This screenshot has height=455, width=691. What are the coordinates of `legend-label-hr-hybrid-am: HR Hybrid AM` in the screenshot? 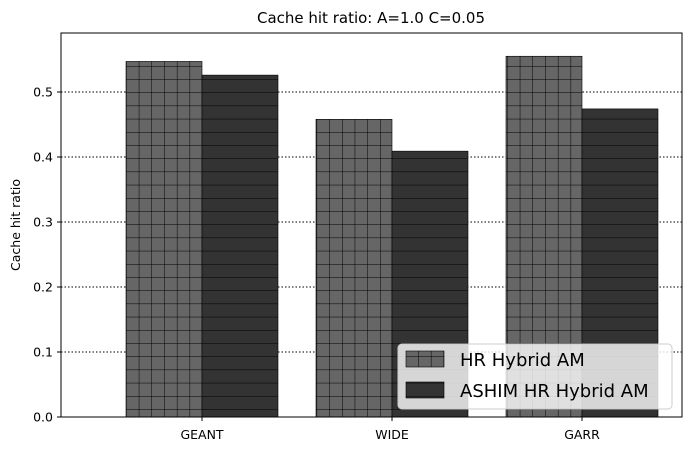 It's located at (522, 360).